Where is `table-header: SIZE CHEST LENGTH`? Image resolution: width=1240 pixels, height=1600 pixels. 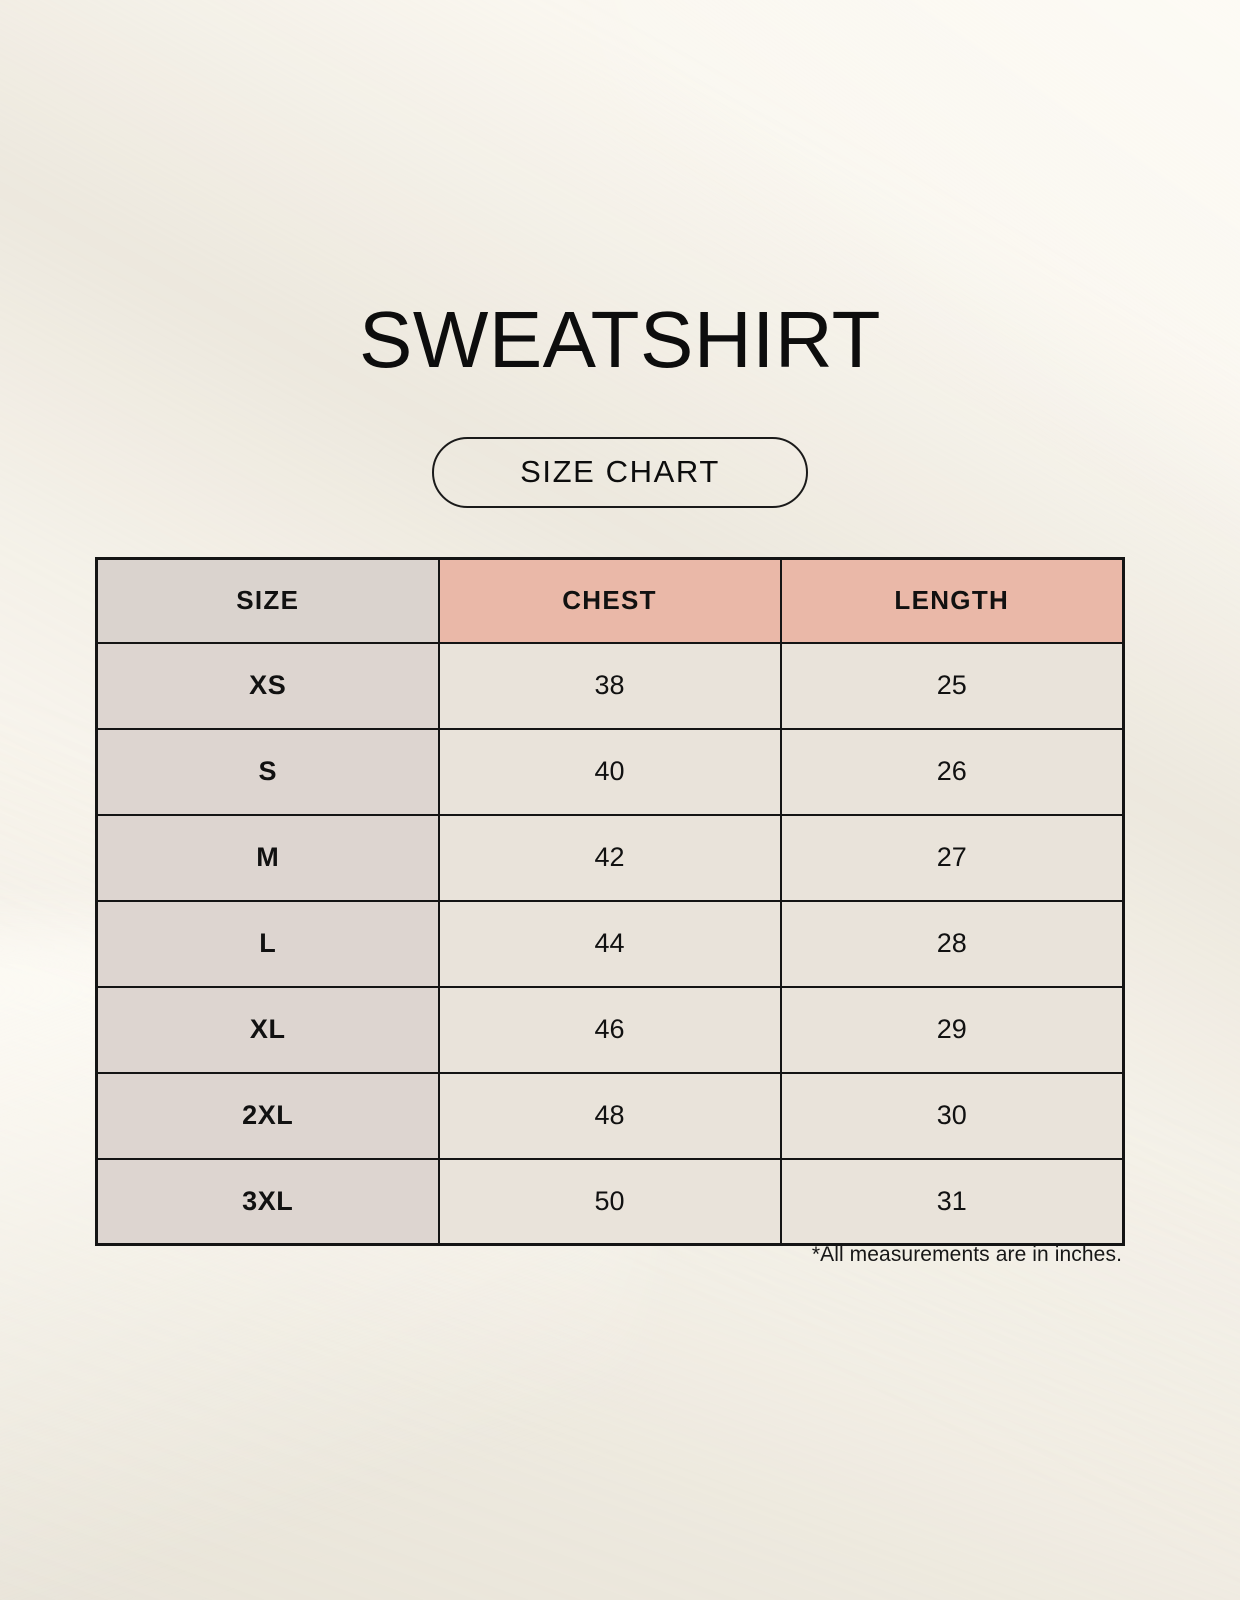 table-header: SIZE CHEST LENGTH is located at coordinates (610, 600).